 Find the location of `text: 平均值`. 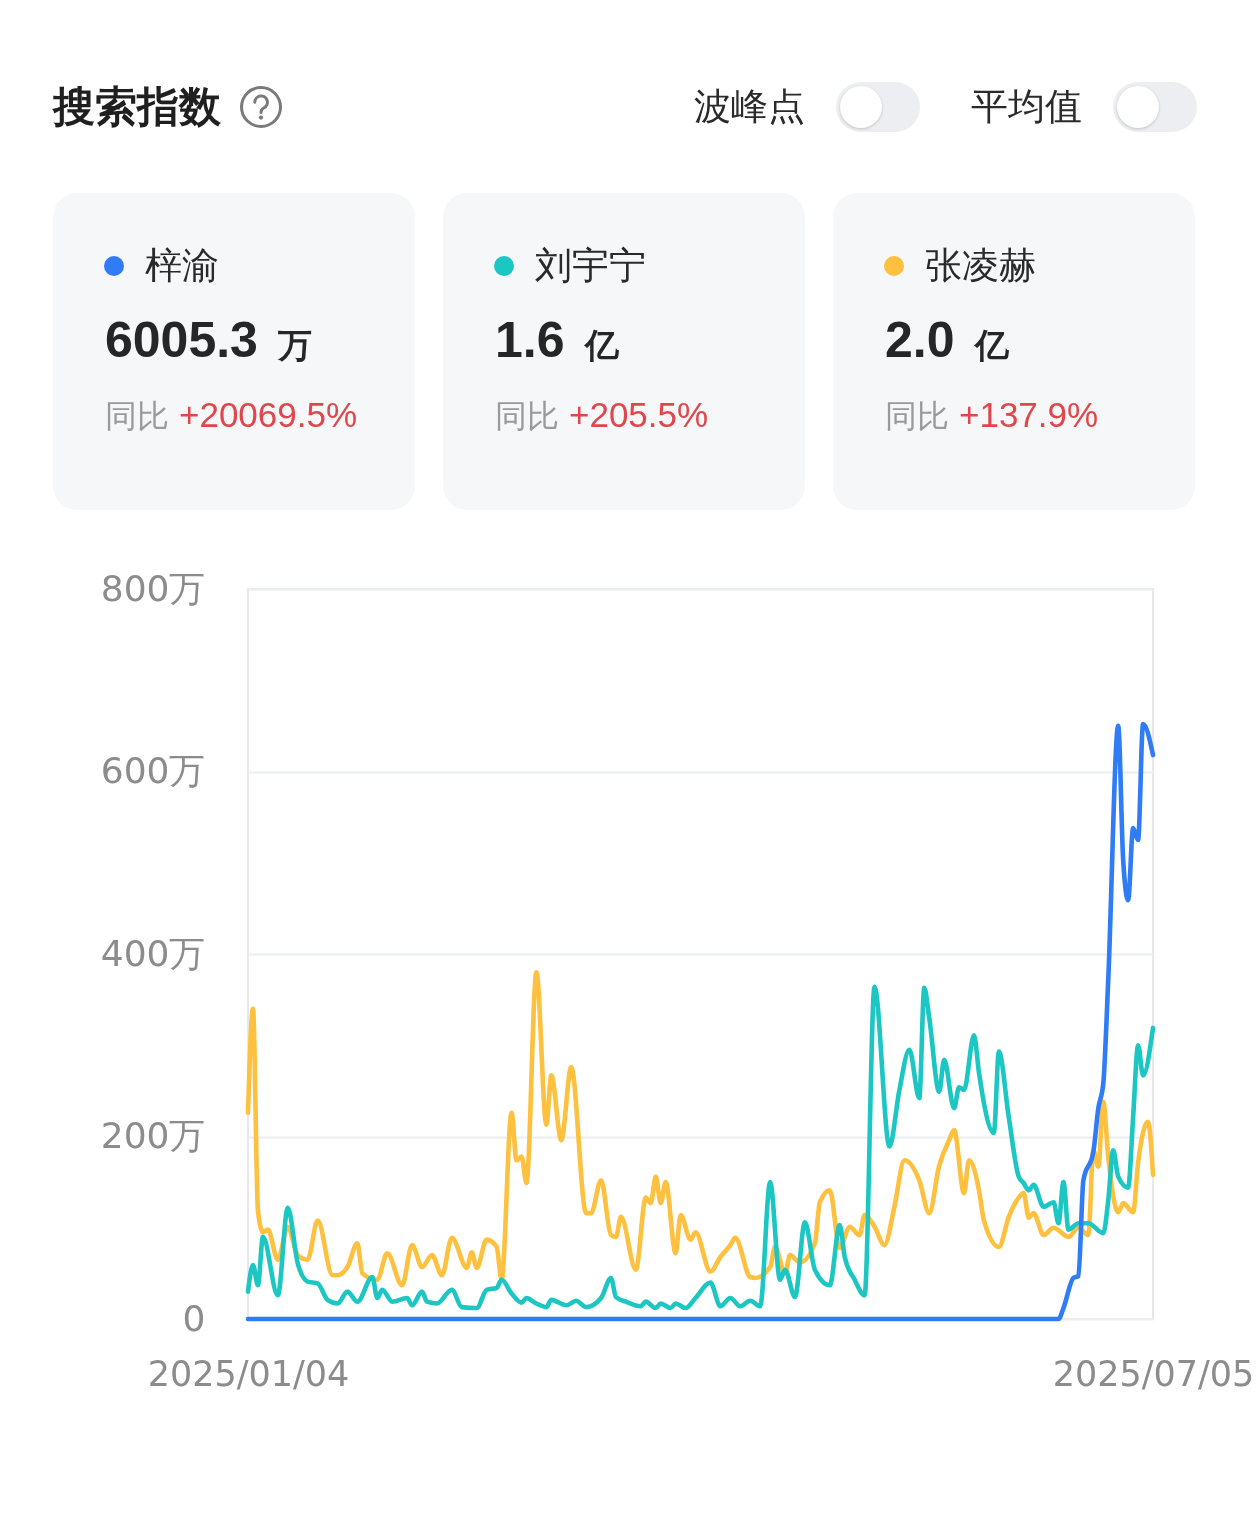

text: 平均值 is located at coordinates (1026, 107).